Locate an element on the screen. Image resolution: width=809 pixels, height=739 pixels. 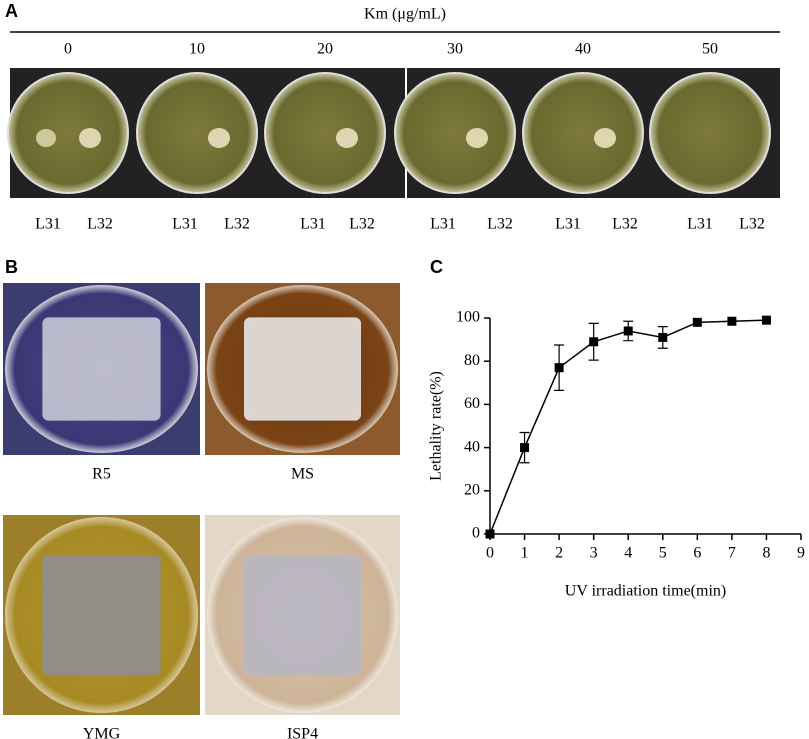
x-tick-label: 1 is located at coordinates (525, 553).